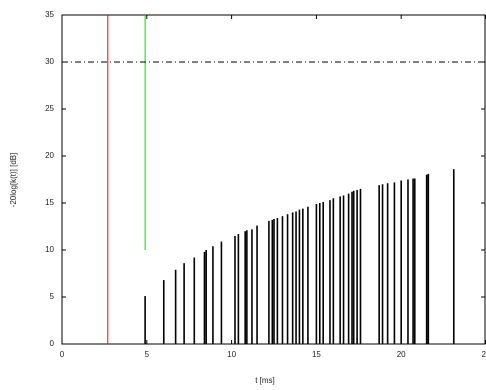 The width and height of the screenshot is (486, 390). I want to click on x-tick-label: 0, so click(62, 354).